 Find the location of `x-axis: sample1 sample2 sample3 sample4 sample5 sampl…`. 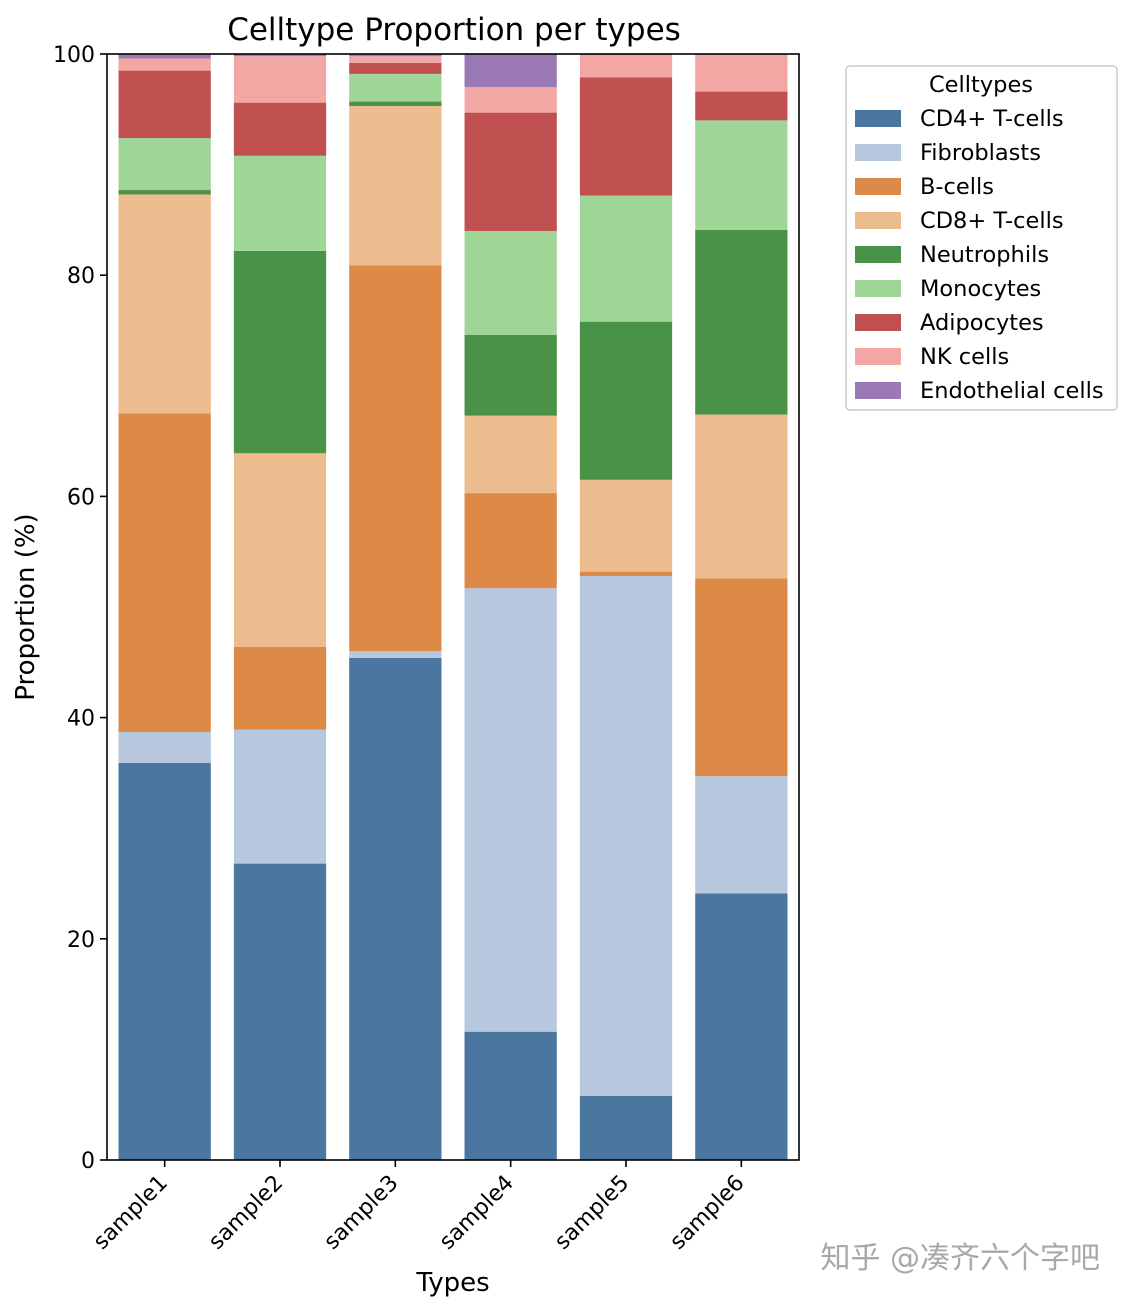

x-axis: sample1 sample2 sample3 sample4 sample5 sampl… is located at coordinates (419, 1207).